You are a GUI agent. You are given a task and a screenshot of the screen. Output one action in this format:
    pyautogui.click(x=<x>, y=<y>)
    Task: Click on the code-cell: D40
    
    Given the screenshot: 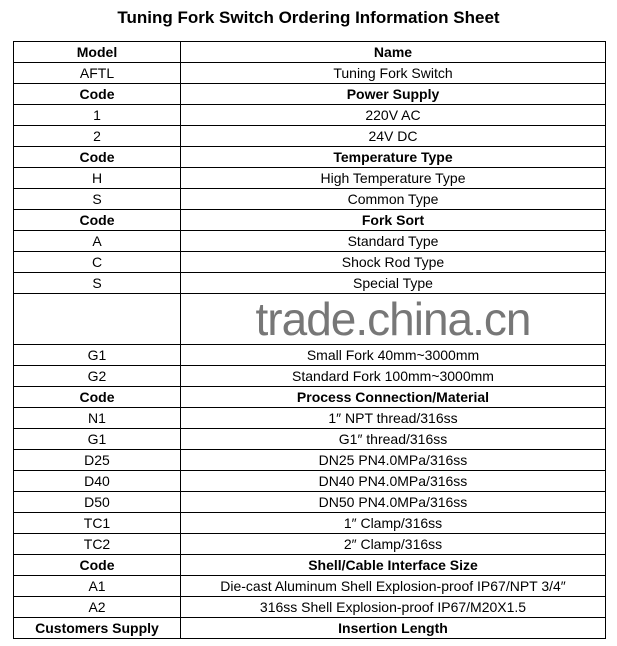 What is the action you would take?
    pyautogui.click(x=97, y=481)
    